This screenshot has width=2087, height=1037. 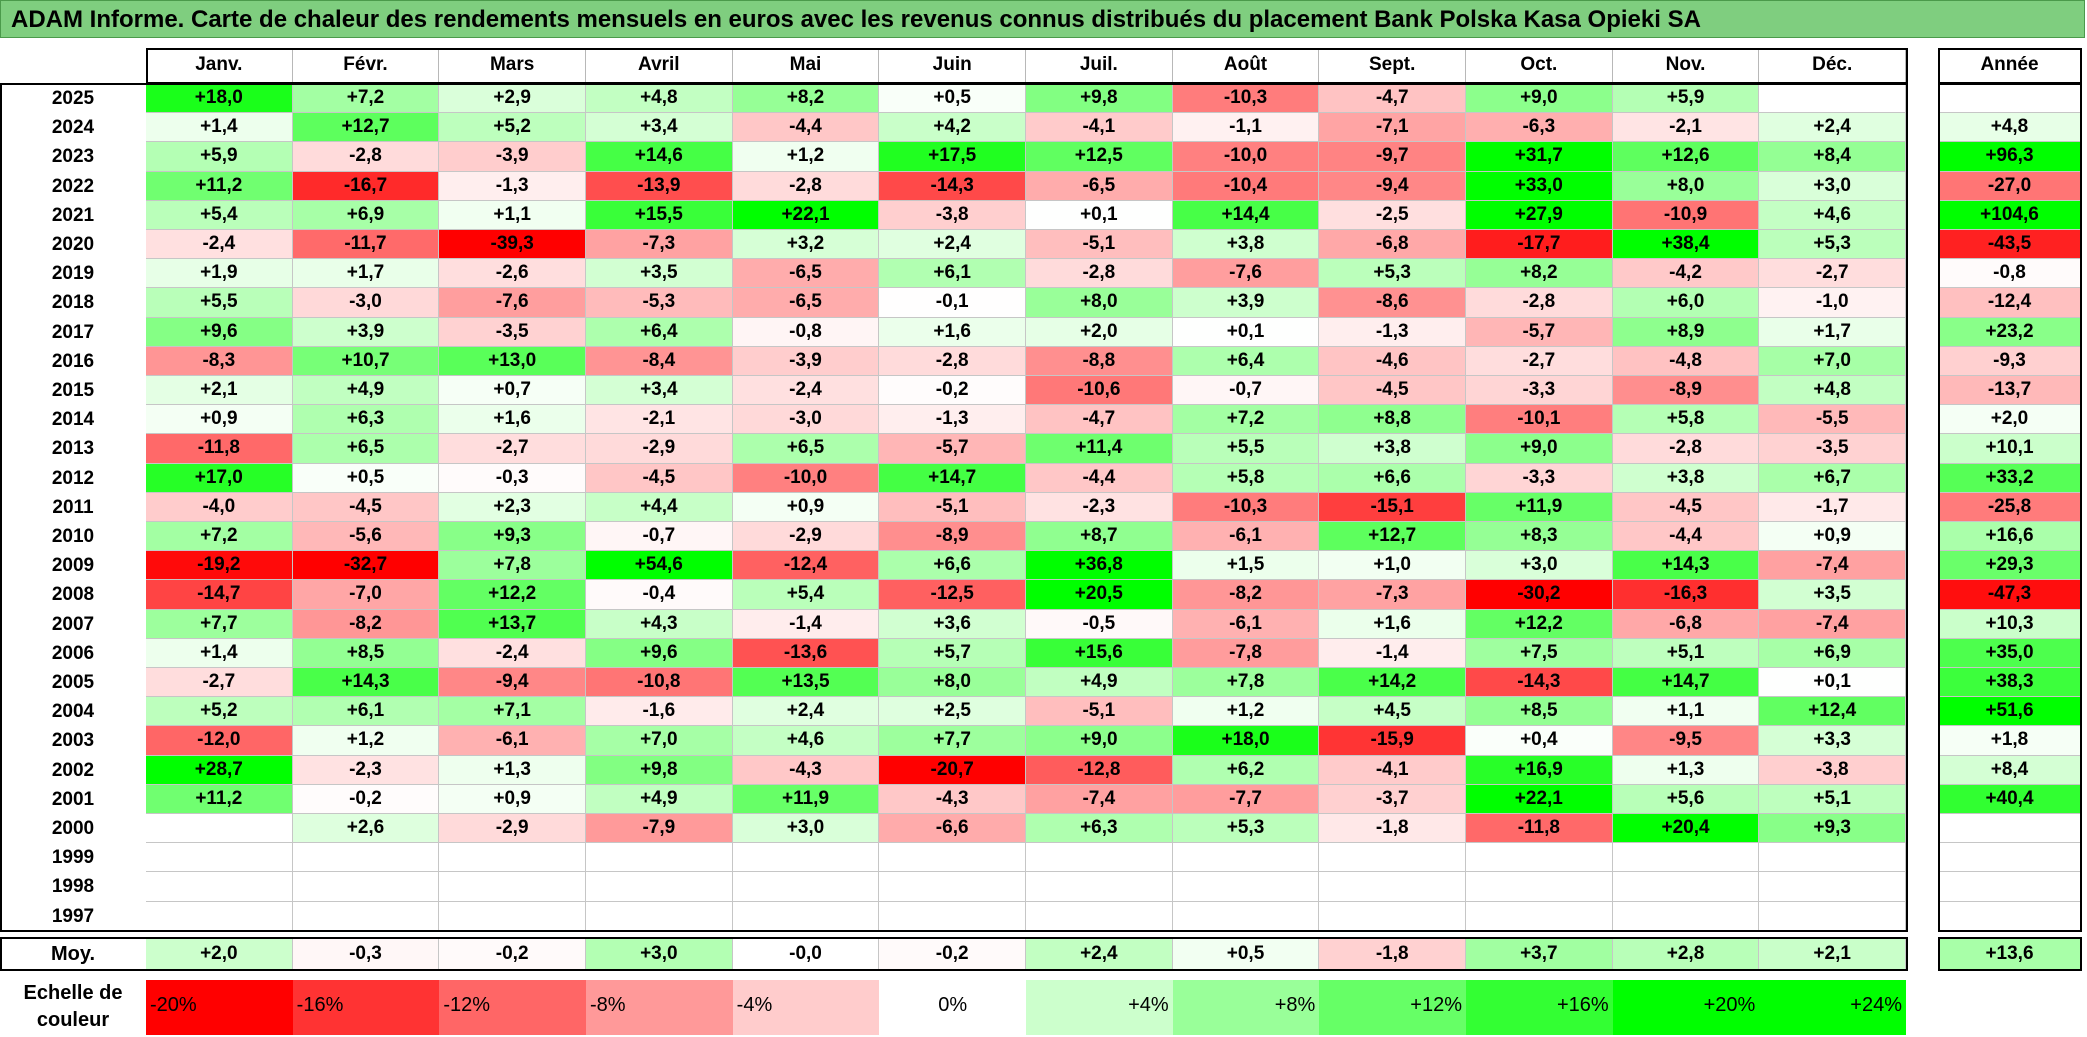 I want to click on heatmap-cell: +8,5, so click(x=1539, y=712).